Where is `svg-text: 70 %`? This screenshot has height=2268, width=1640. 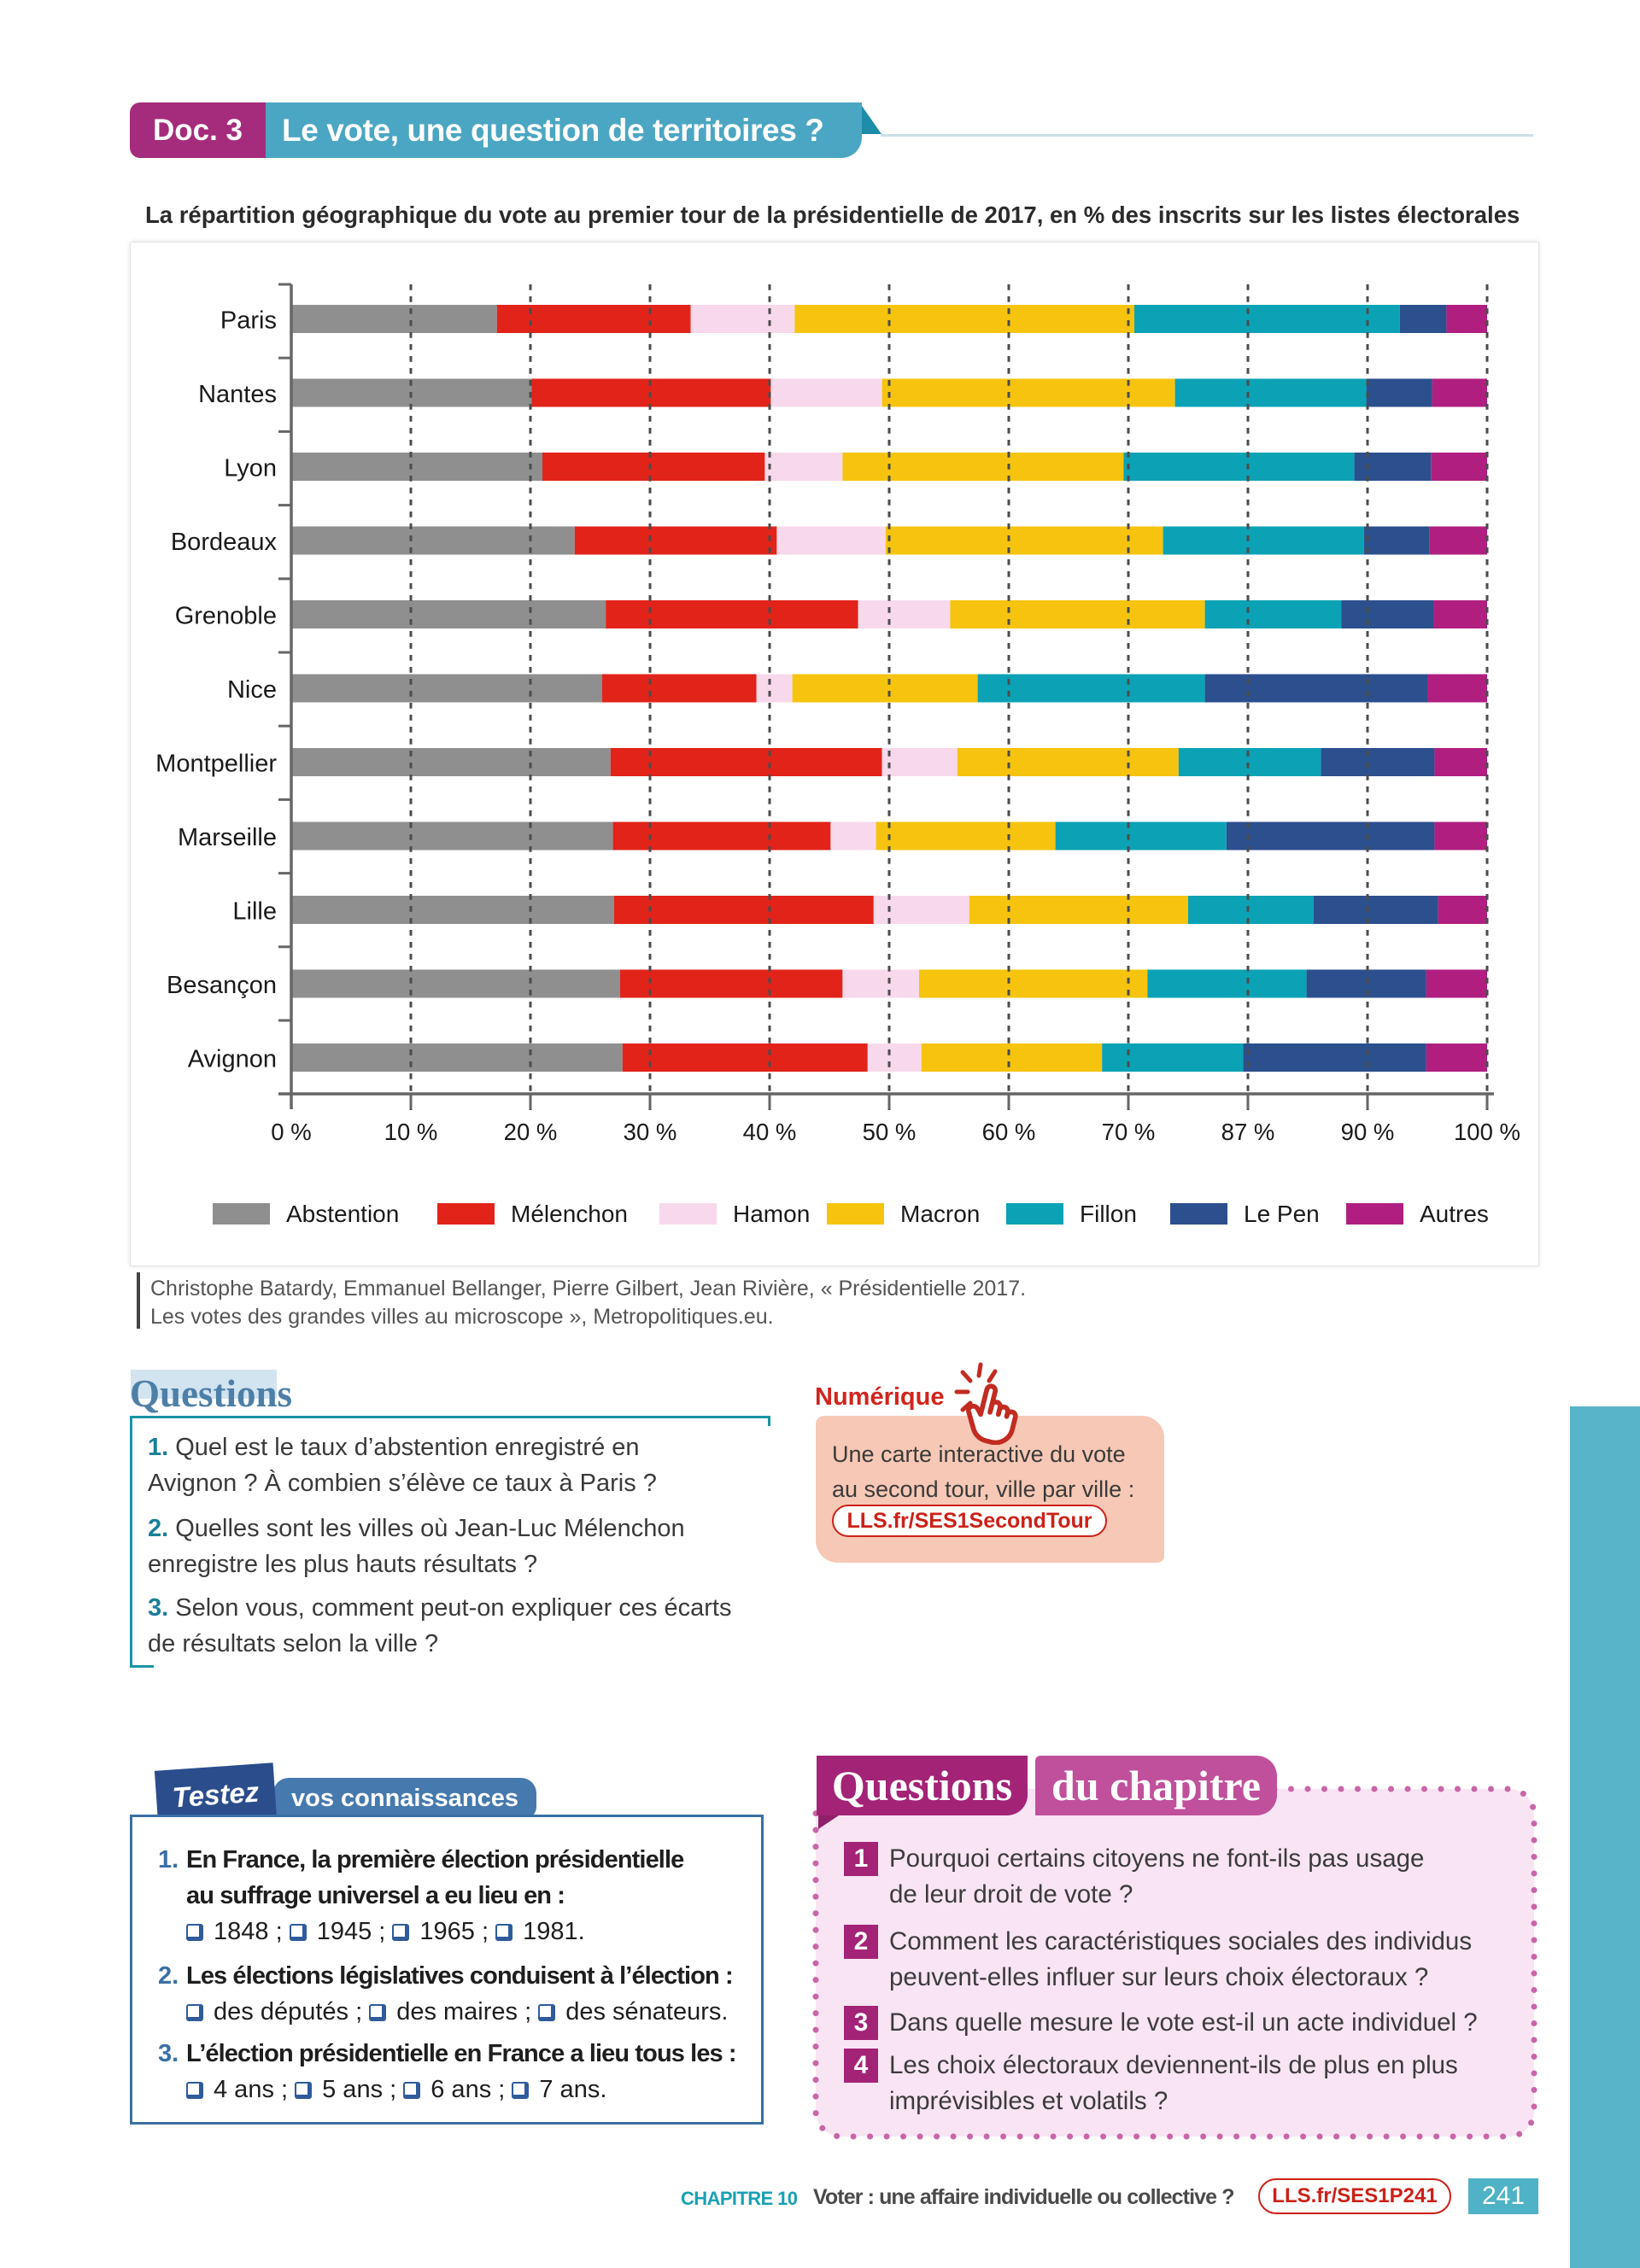 svg-text: 70 % is located at coordinates (1129, 1132).